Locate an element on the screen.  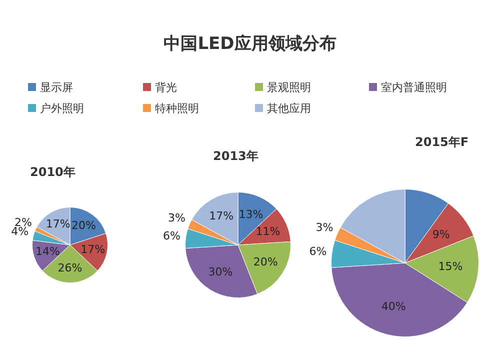
text: 2010年 is located at coordinates (53, 172).